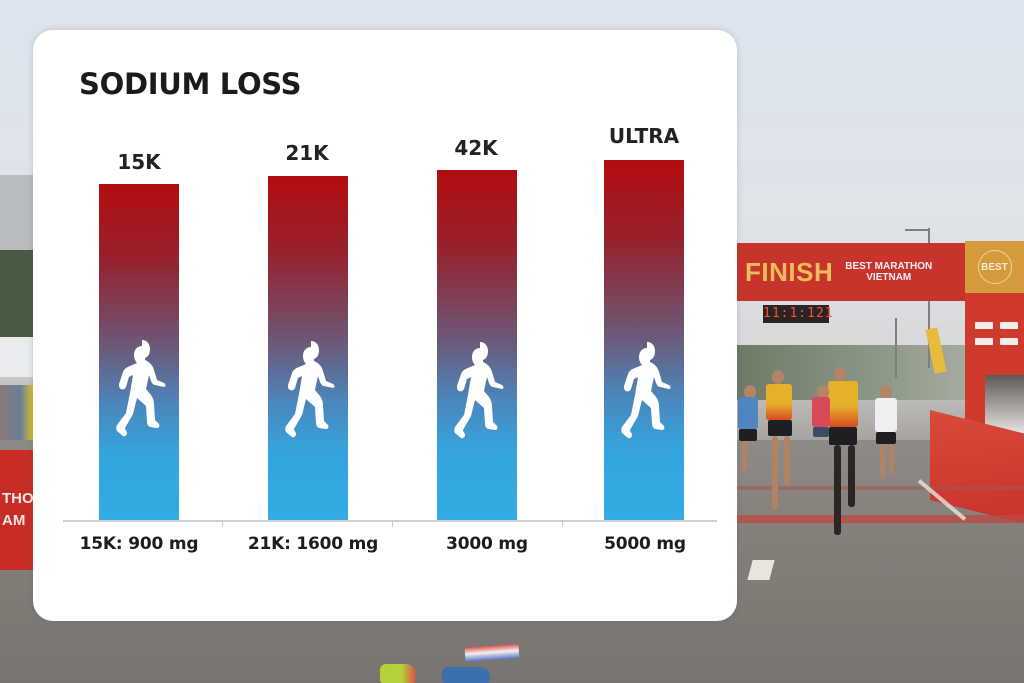 Image resolution: width=1024 pixels, height=683 pixels. I want to click on value-label-ultra: 5000 mg, so click(645, 544).